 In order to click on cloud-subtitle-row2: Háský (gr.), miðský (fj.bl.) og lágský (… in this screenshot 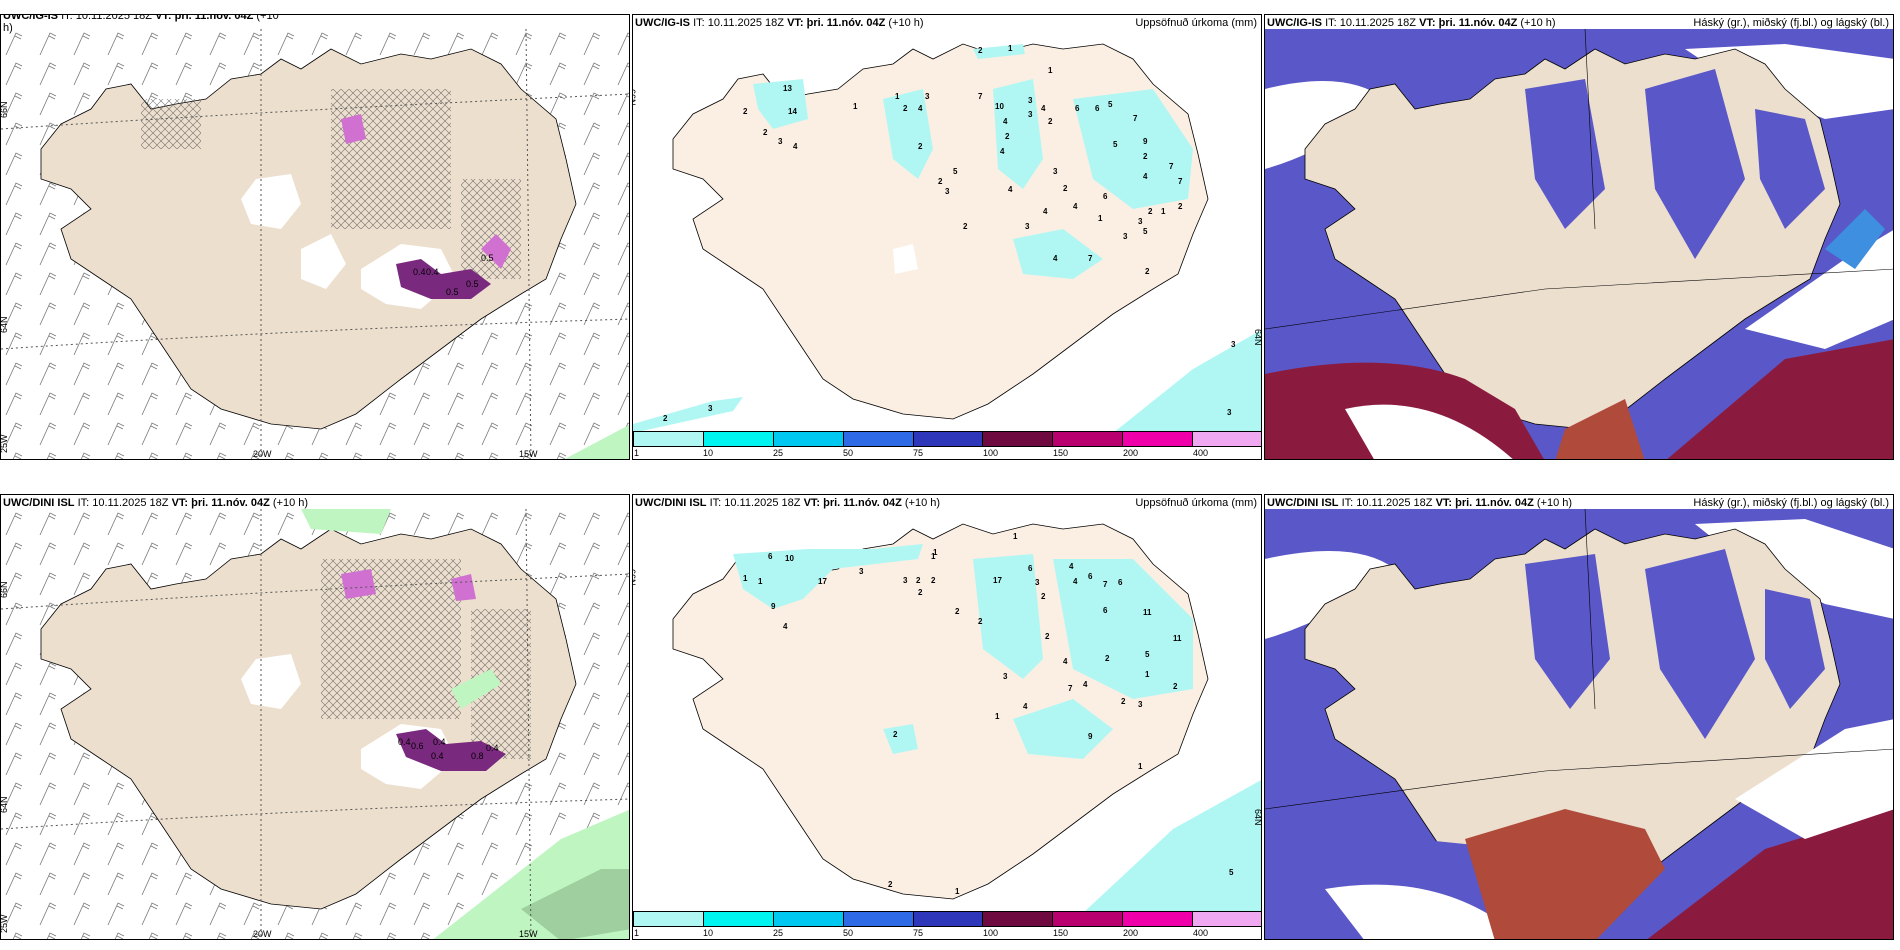, I will do `click(1791, 503)`.